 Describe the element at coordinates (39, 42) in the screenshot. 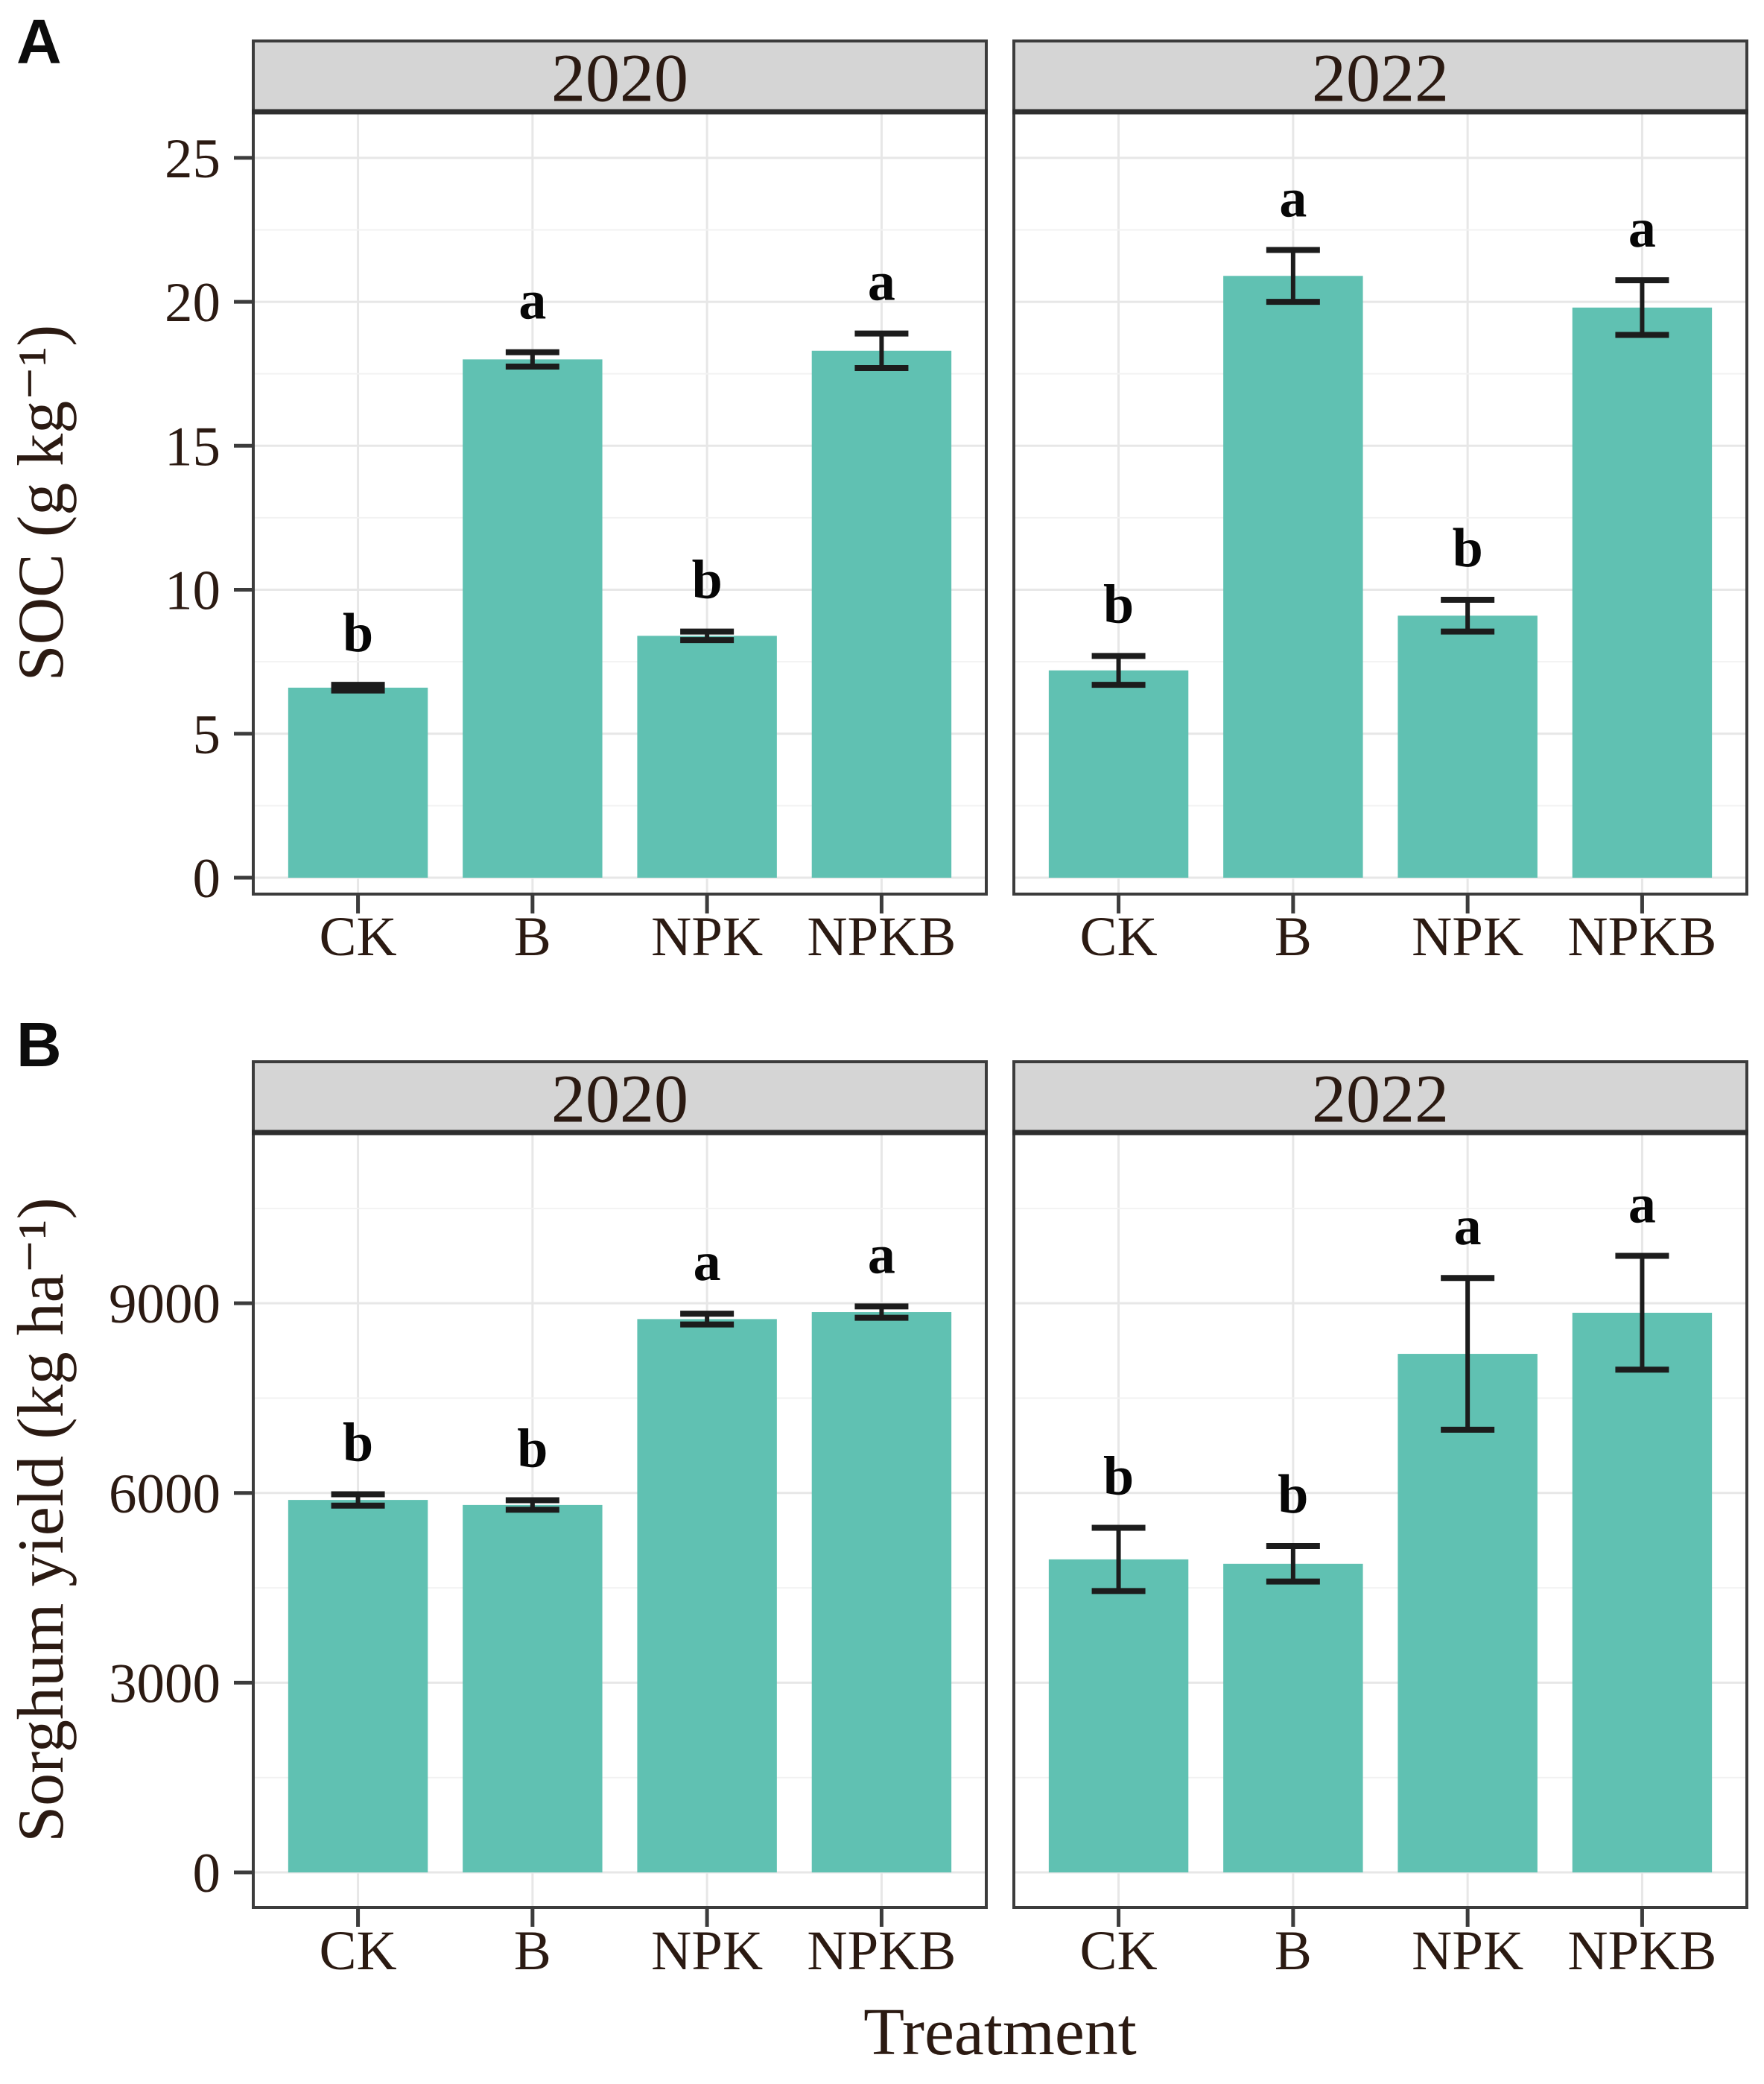

I see `panel-a-label: A` at that location.